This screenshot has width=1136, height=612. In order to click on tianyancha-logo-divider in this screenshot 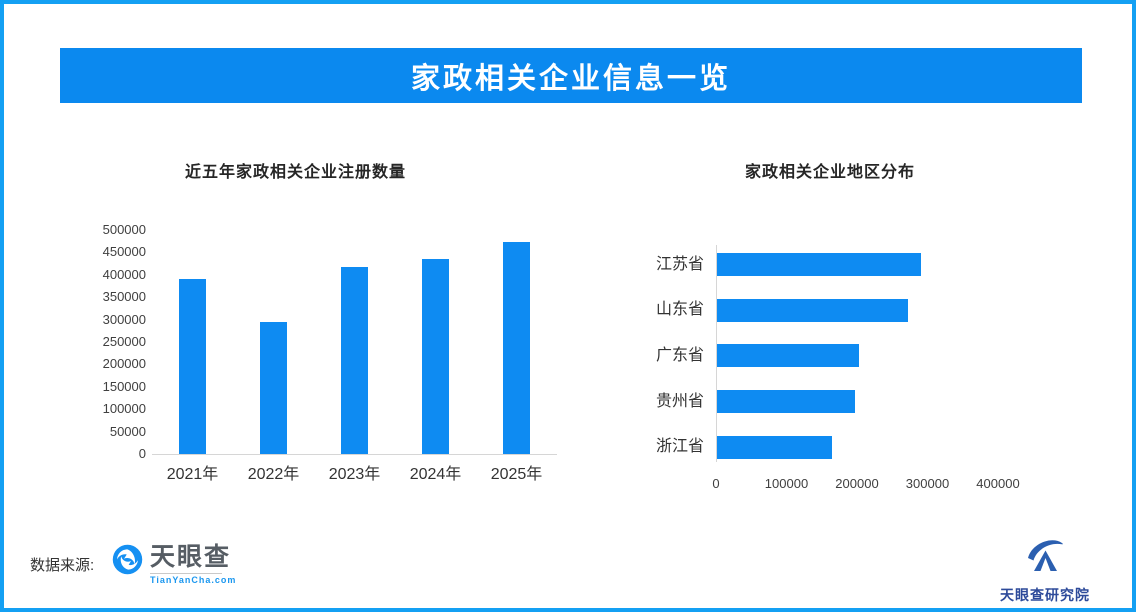, I will do `click(186, 573)`.